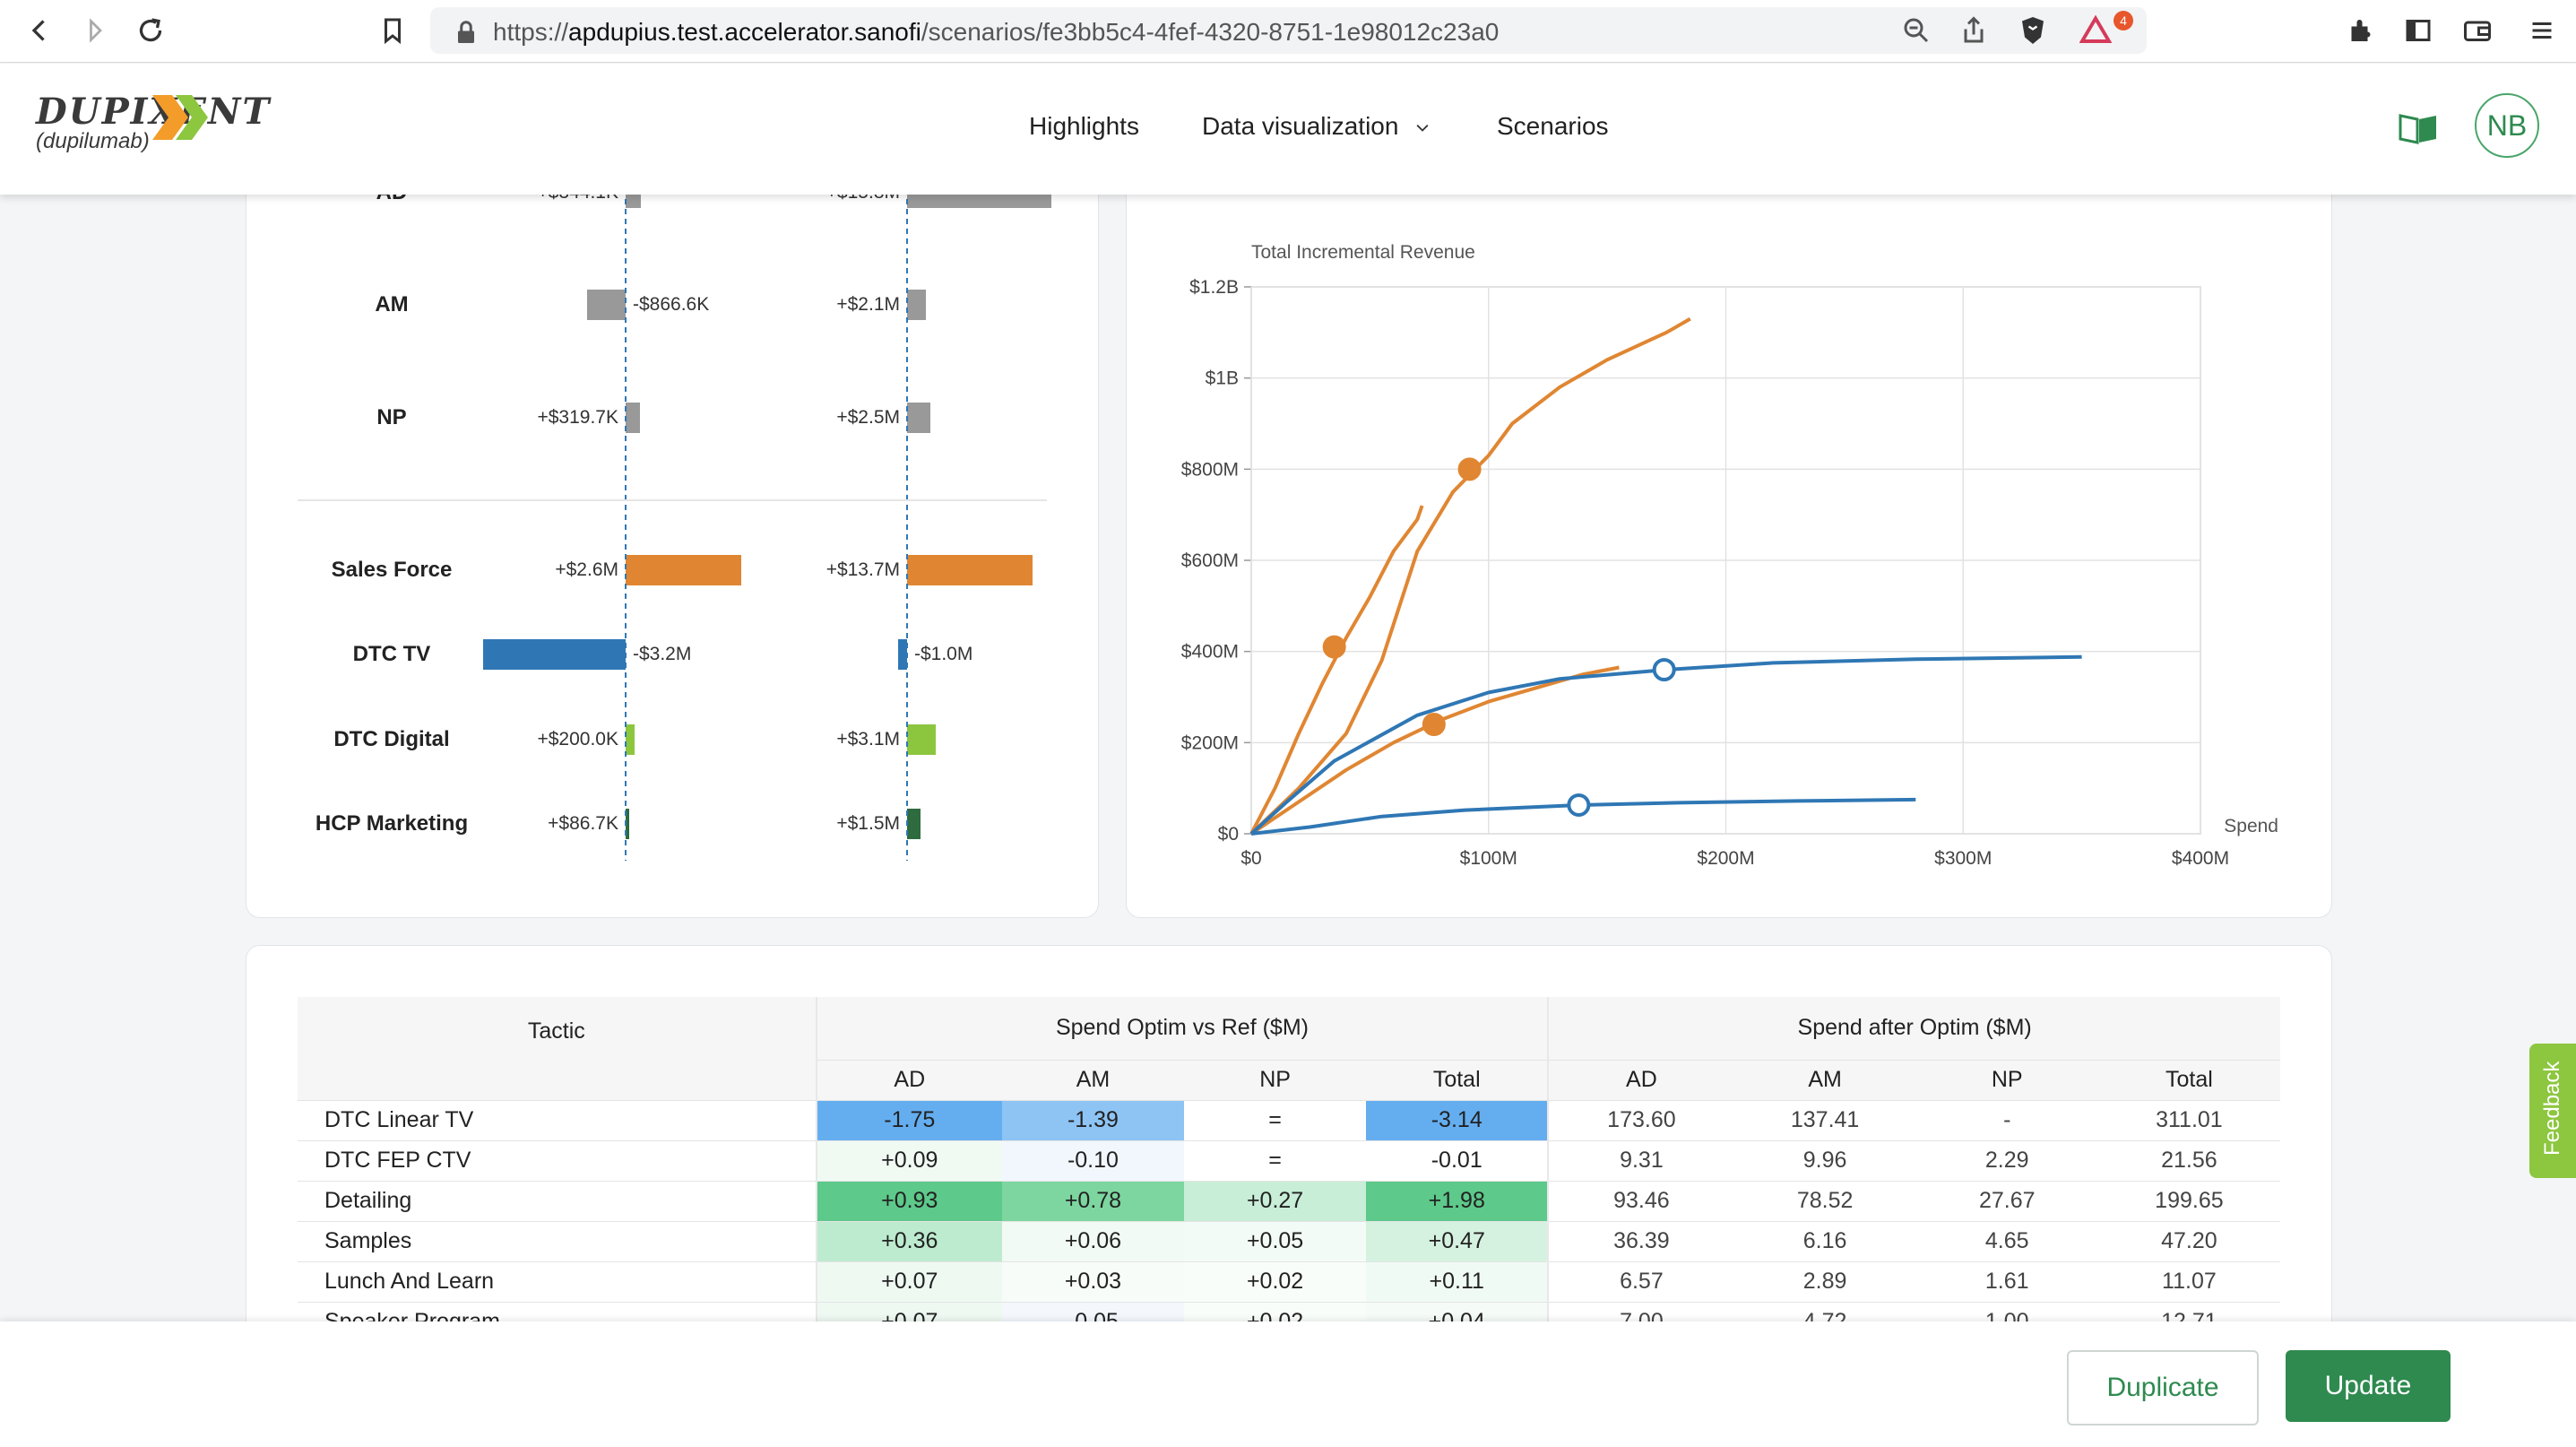 Image resolution: width=2576 pixels, height=1447 pixels. I want to click on bar-row-label: AM, so click(392, 304).